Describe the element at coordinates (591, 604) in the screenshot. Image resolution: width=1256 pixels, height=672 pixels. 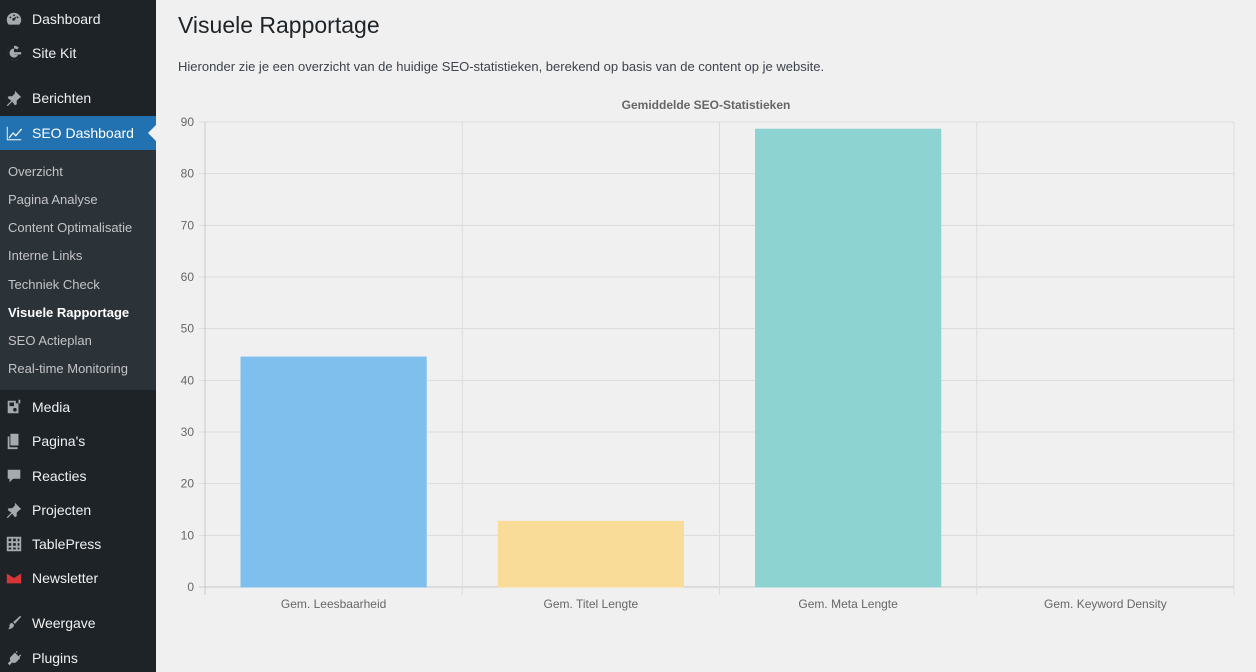
I see `x-tick-label: Gem. Titel Lengte` at that location.